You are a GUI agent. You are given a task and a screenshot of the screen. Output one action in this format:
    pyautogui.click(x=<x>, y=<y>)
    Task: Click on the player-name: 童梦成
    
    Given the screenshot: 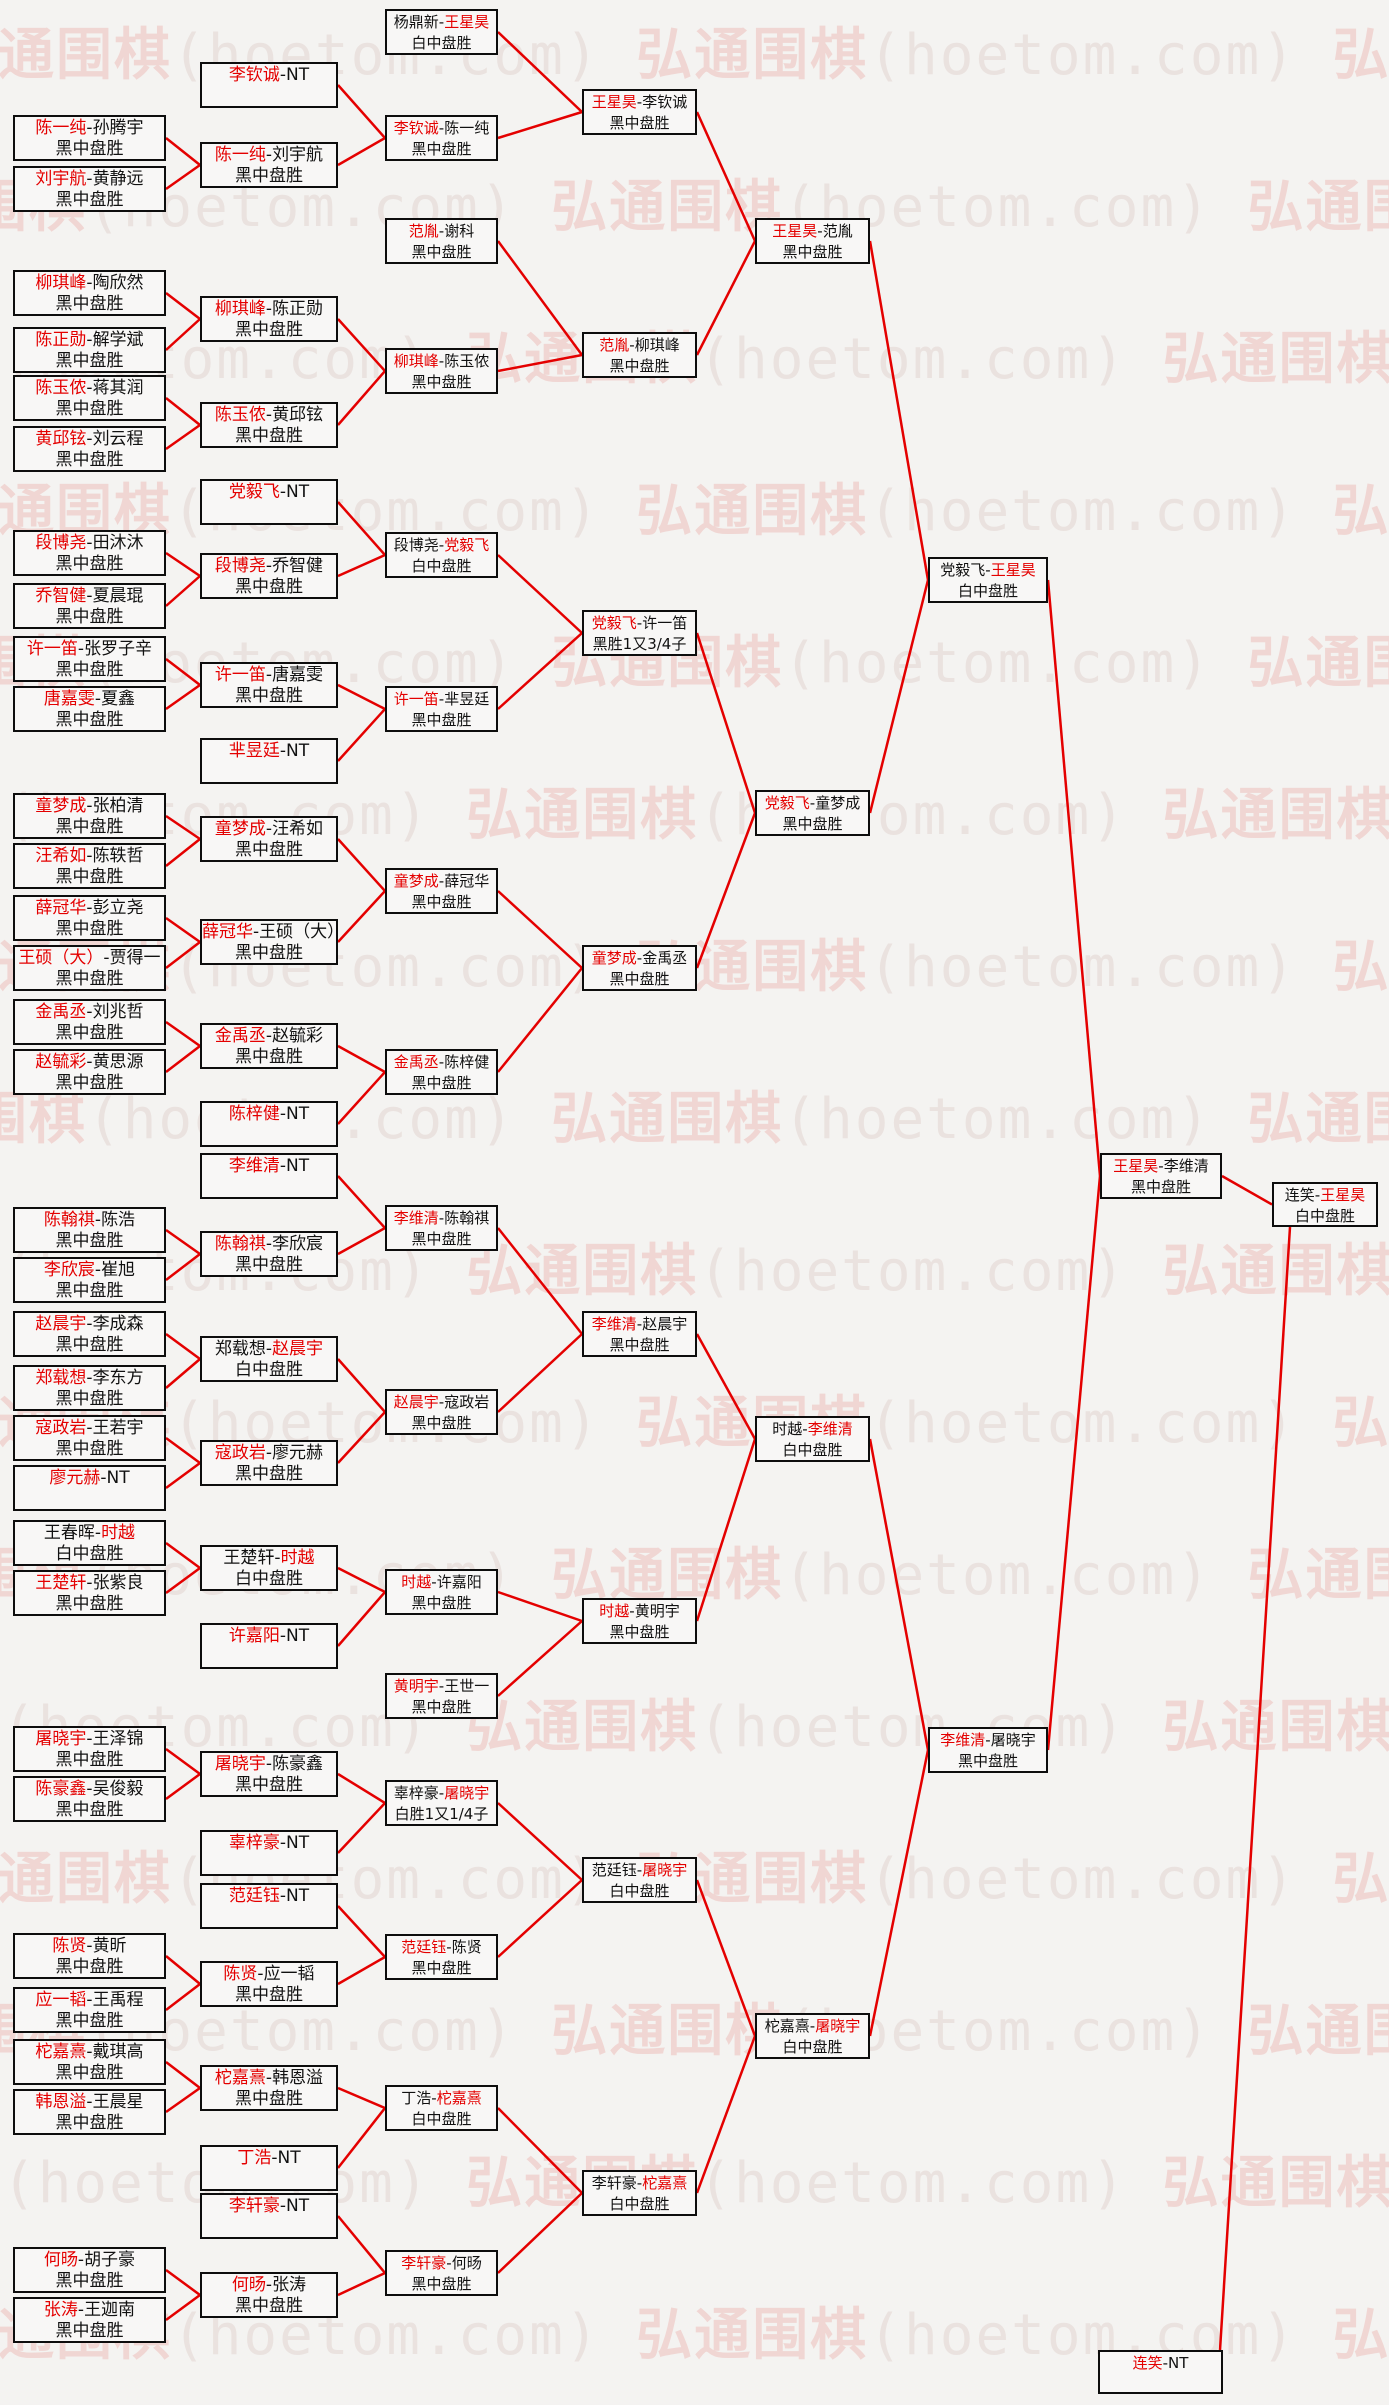 What is the action you would take?
    pyautogui.click(x=838, y=803)
    